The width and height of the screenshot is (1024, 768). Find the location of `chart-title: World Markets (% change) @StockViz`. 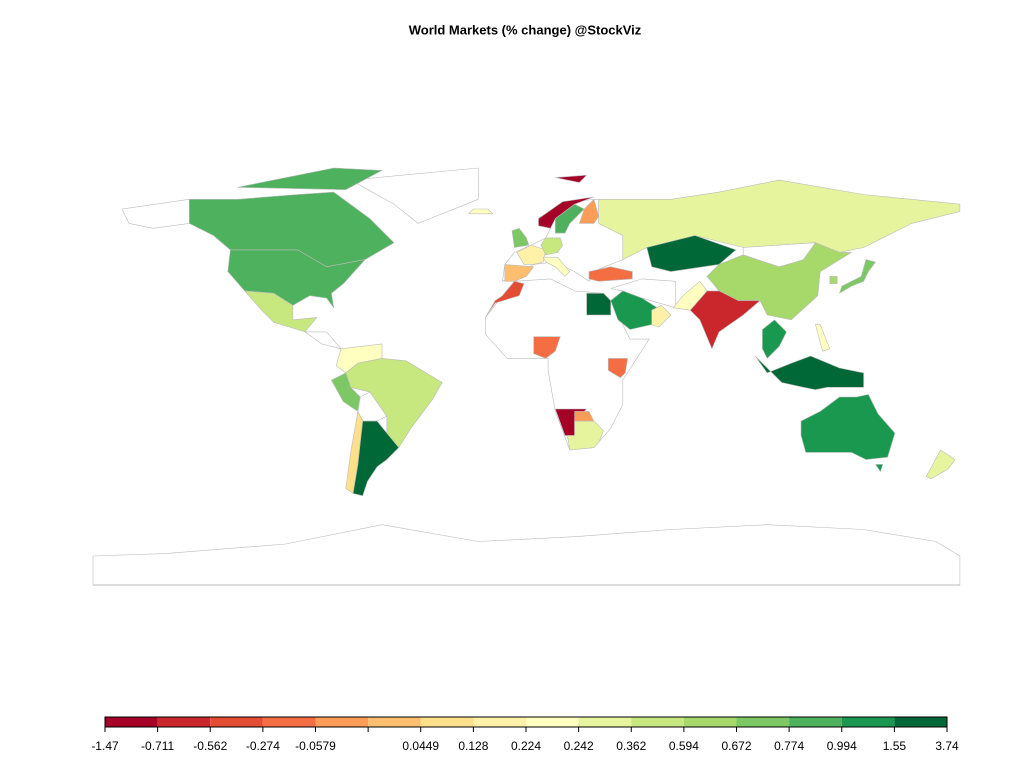

chart-title: World Markets (% change) @StockViz is located at coordinates (525, 29).